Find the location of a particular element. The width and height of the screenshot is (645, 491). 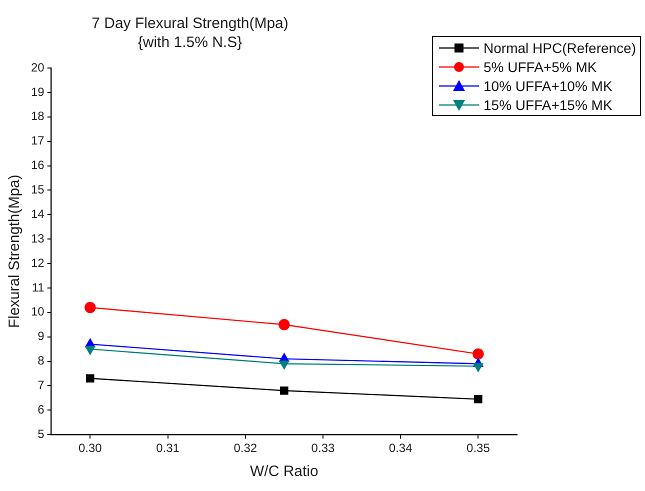

legend-label: 5% UFFA+5% MK is located at coordinates (540, 66).